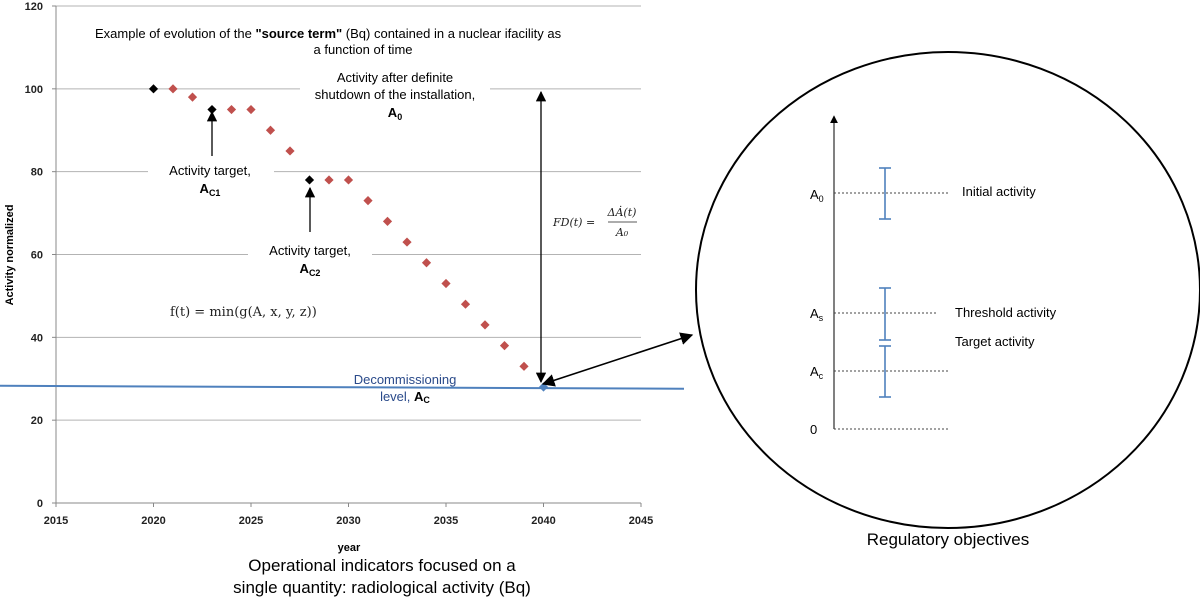 The width and height of the screenshot is (1200, 605). What do you see at coordinates (395, 113) in the screenshot?
I see `activity-after-symbol: A0` at bounding box center [395, 113].